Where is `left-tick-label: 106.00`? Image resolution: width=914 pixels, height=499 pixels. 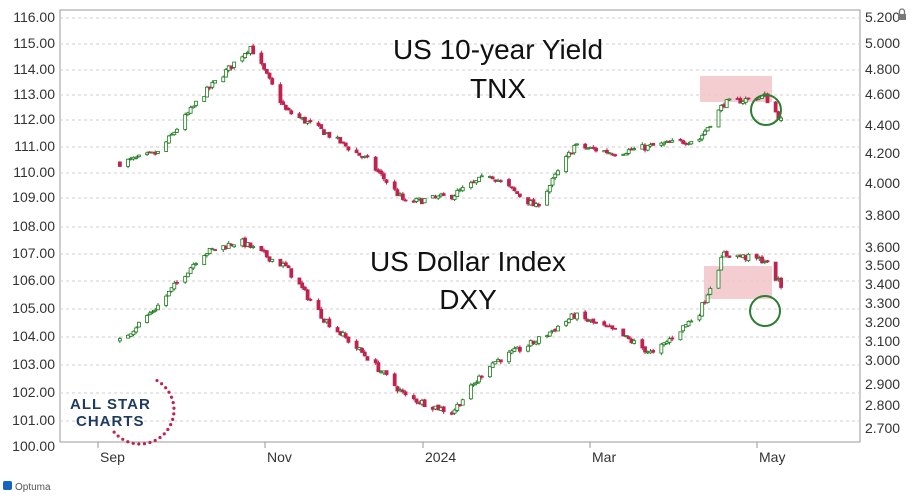 left-tick-label: 106.00 is located at coordinates (33, 280).